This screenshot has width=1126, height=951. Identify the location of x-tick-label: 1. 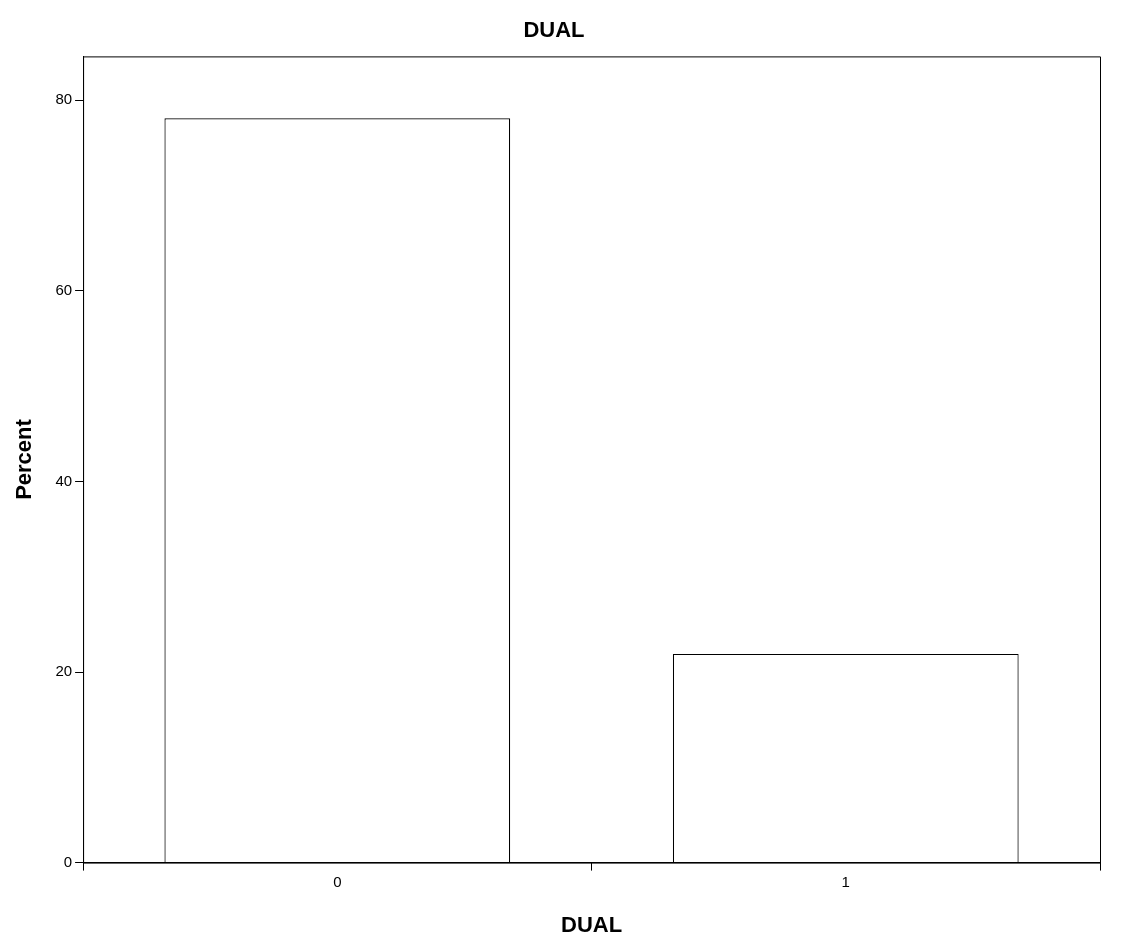
(845, 881).